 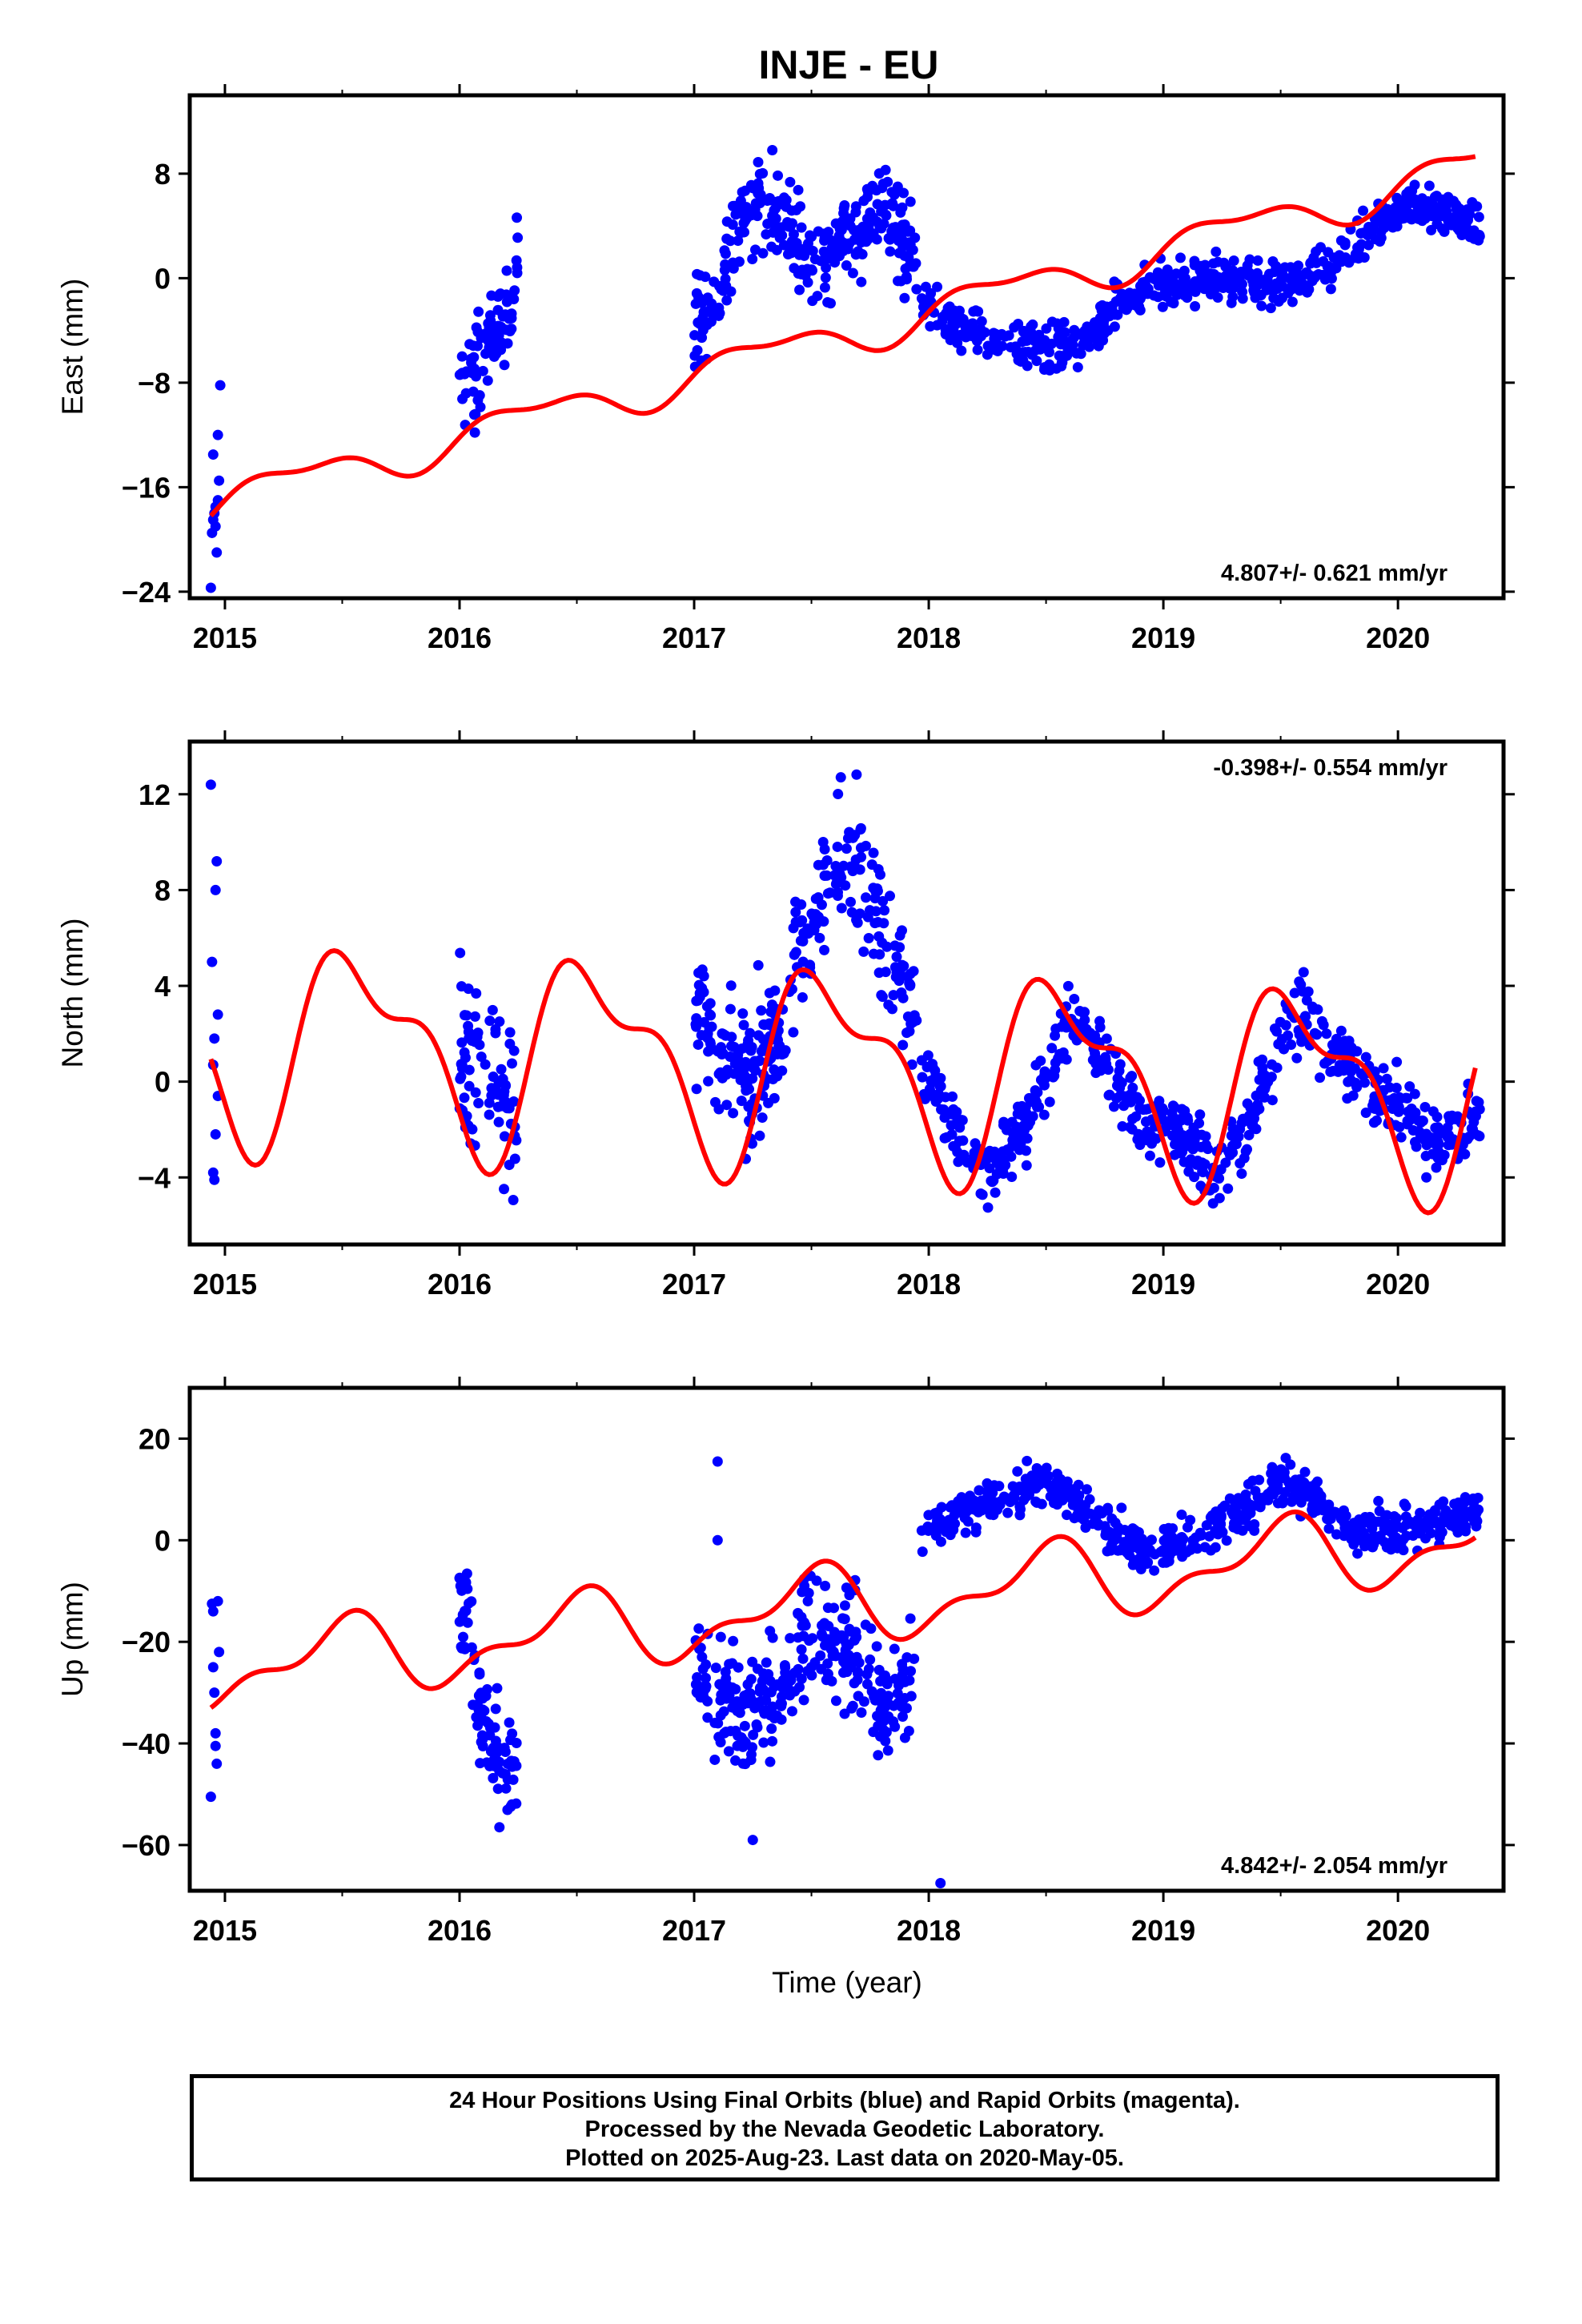 What do you see at coordinates (72, 993) in the screenshot?
I see `y-axis-label: North (mm)` at bounding box center [72, 993].